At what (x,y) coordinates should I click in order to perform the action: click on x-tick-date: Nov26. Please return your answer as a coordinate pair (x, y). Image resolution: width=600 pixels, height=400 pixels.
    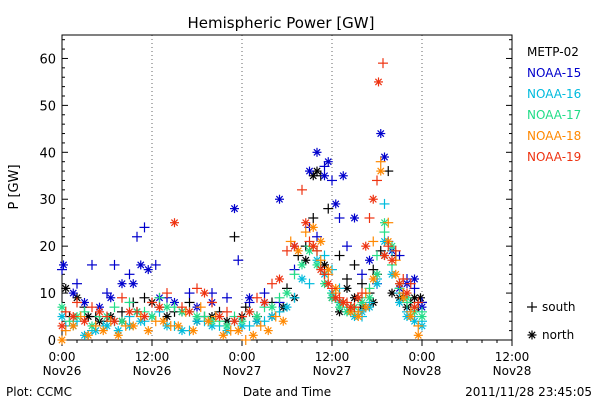
    Looking at the image, I should click on (152, 371).